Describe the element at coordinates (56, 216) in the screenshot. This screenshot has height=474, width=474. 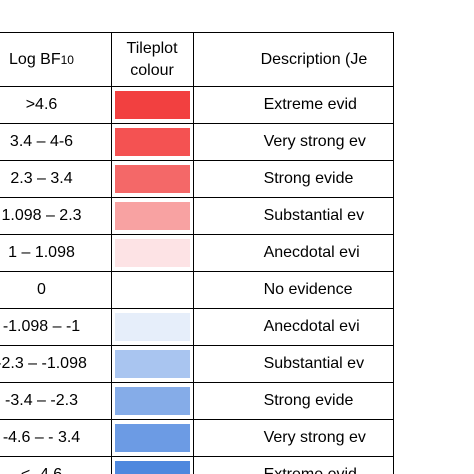
I see `log-bf-range: 1.098 – 2.3` at that location.